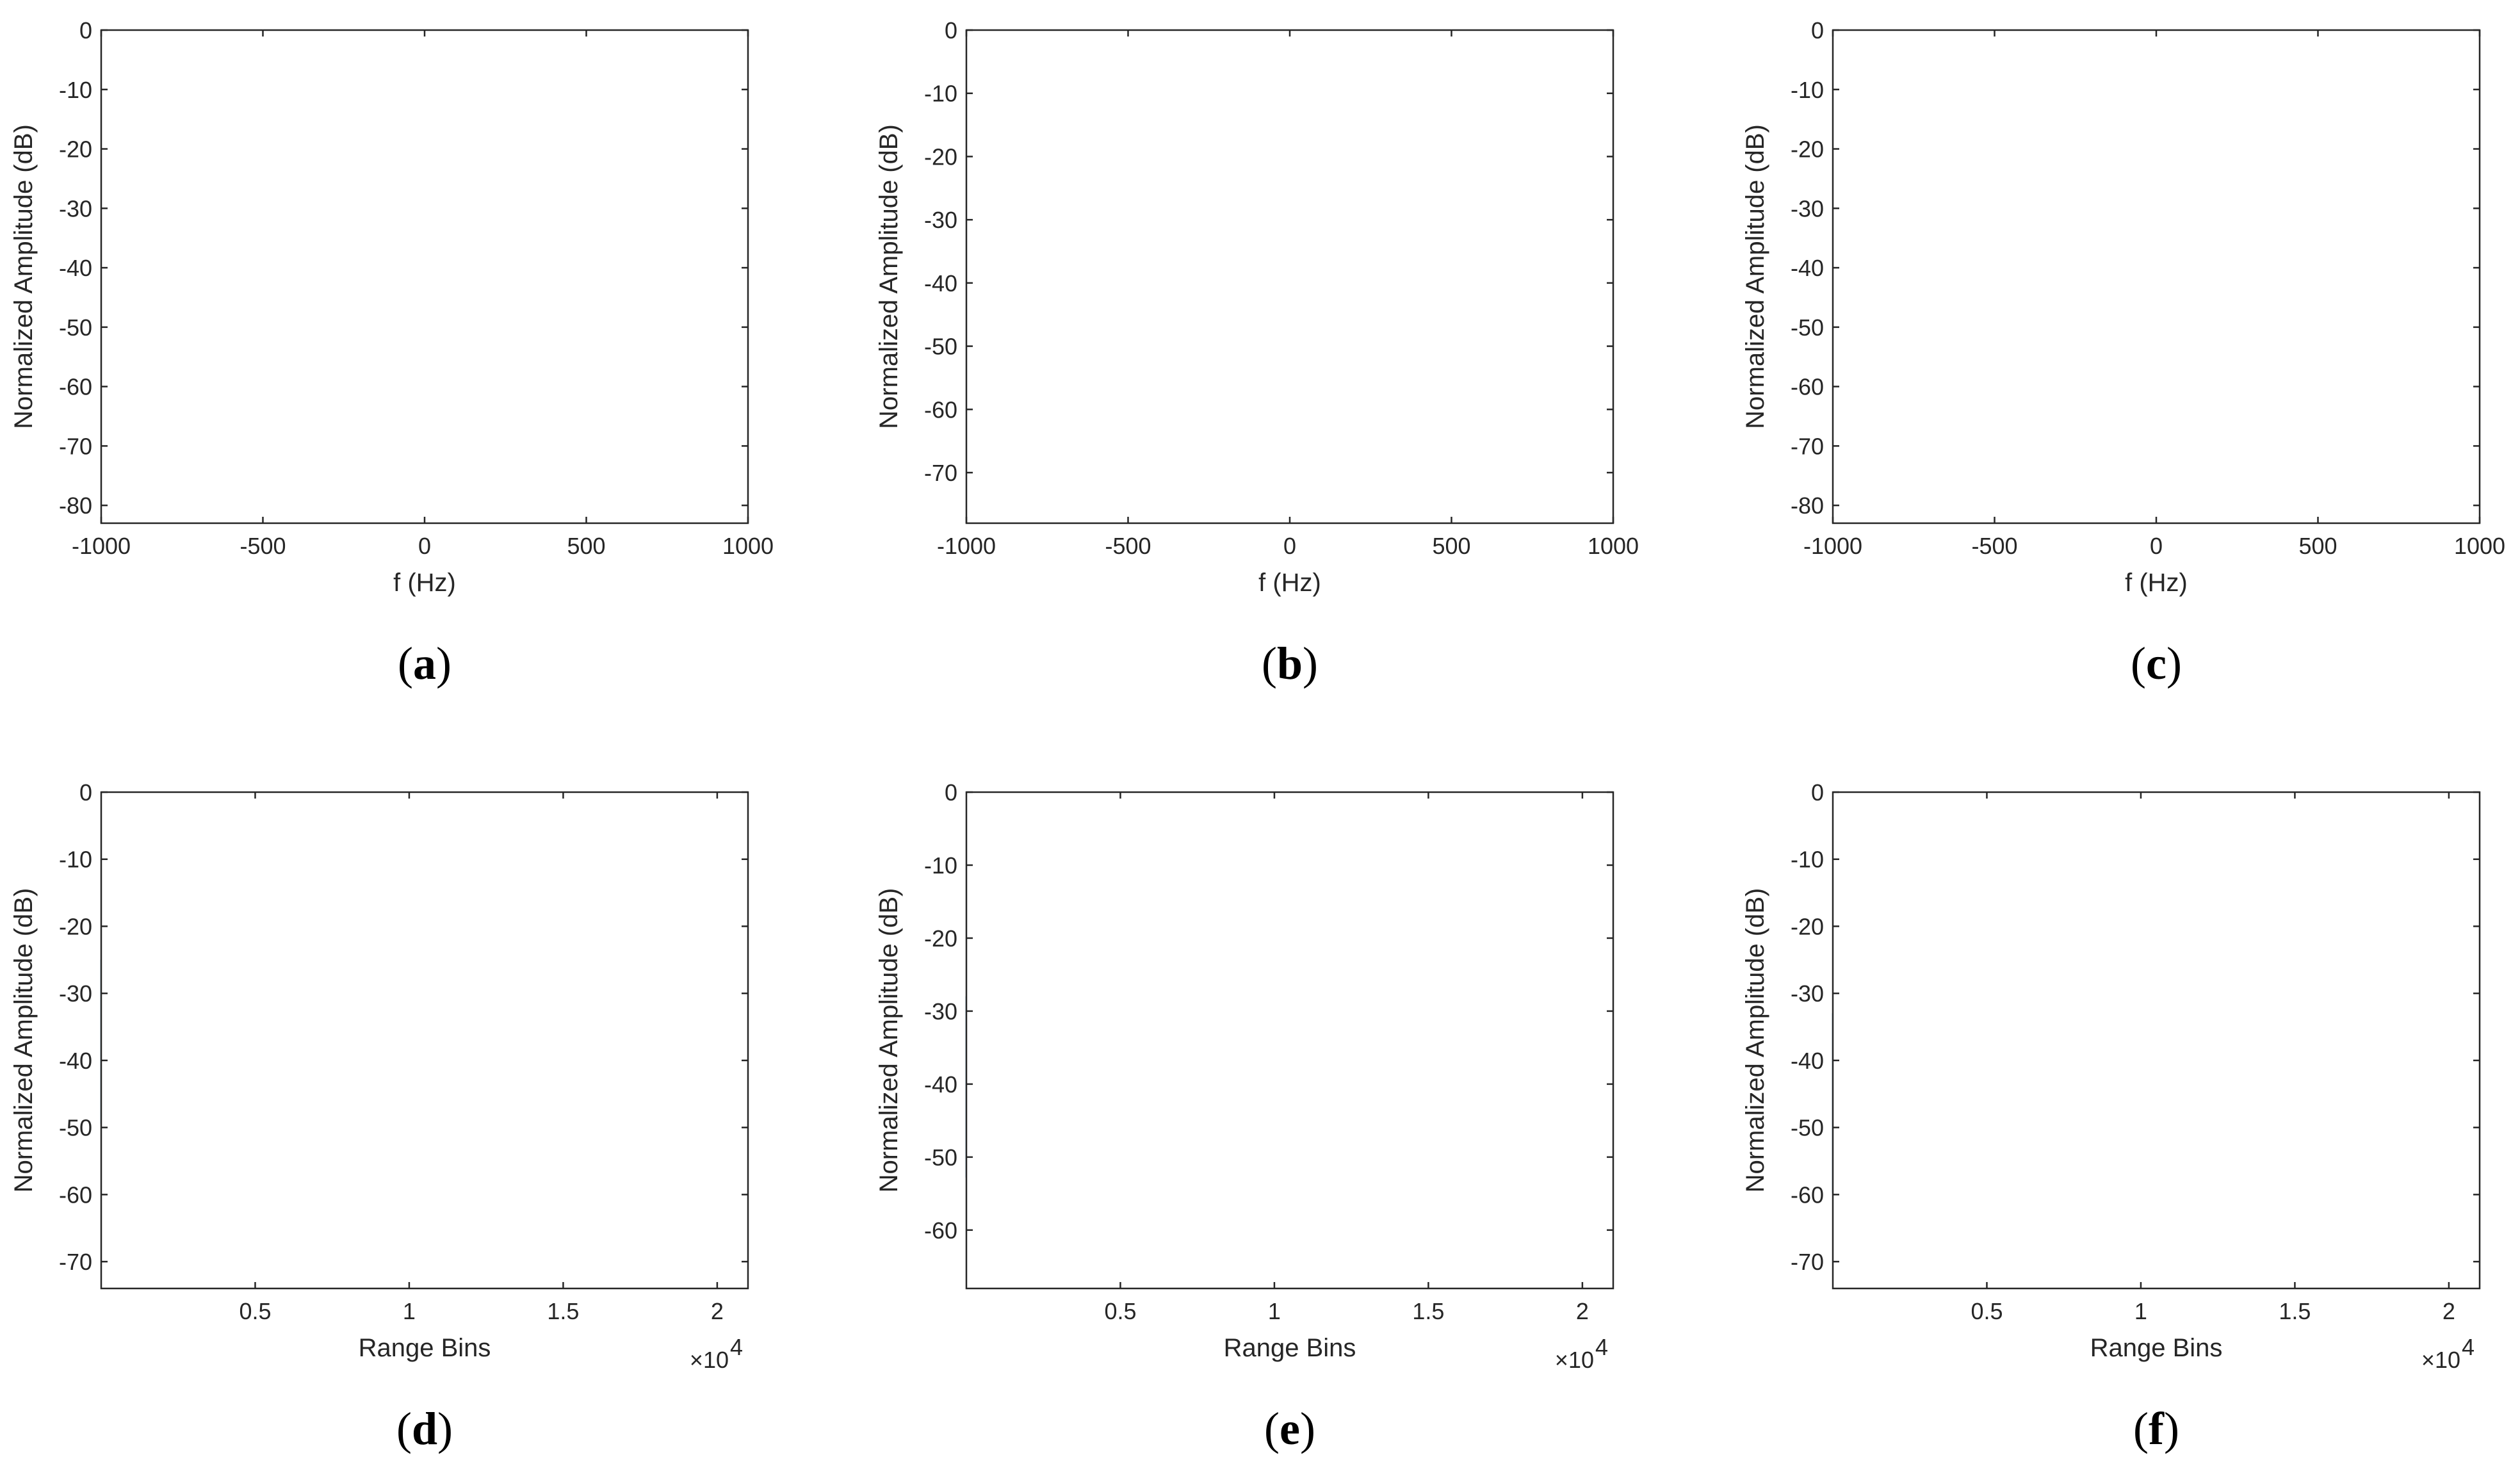  What do you see at coordinates (424, 1428) in the screenshot?
I see `panel-label: (d)` at bounding box center [424, 1428].